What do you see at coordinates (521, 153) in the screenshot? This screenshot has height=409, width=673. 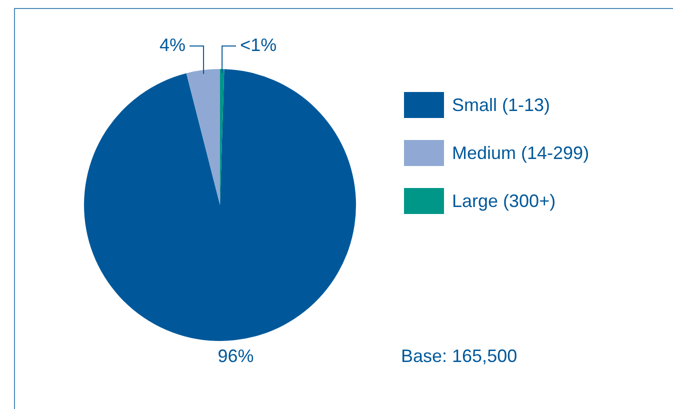 I see `legend-label: Medium (14-299)` at bounding box center [521, 153].